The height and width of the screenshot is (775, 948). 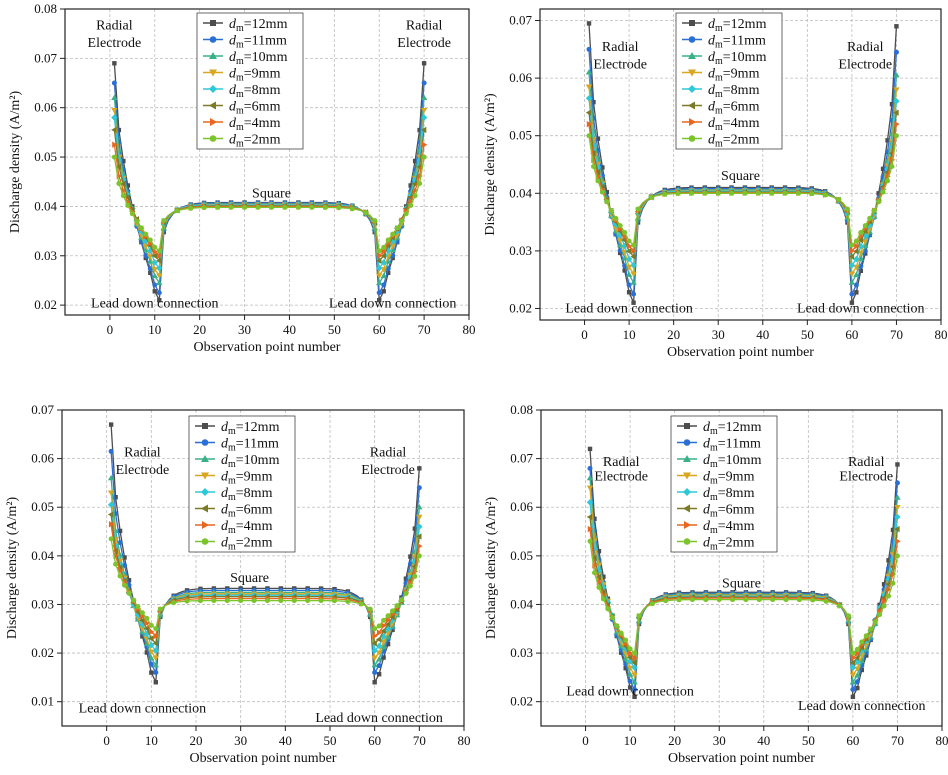 I want to click on annotation-label: Radial, so click(x=424, y=26).